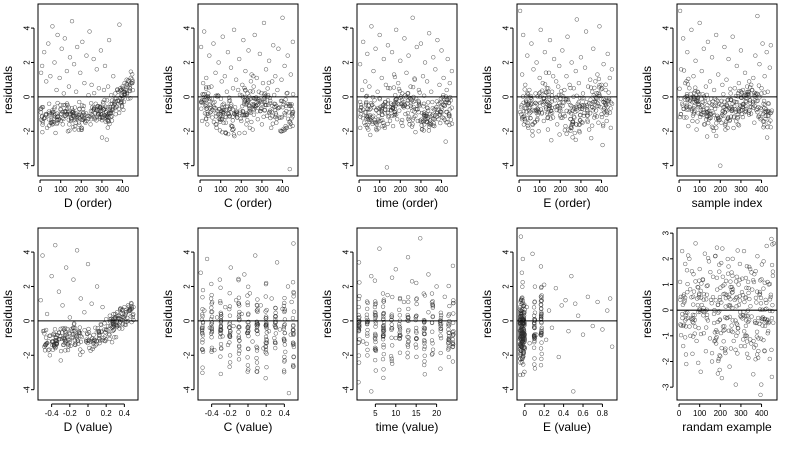 This screenshot has height=455, width=800. I want to click on y-tick-label: 2, so click(27, 62).